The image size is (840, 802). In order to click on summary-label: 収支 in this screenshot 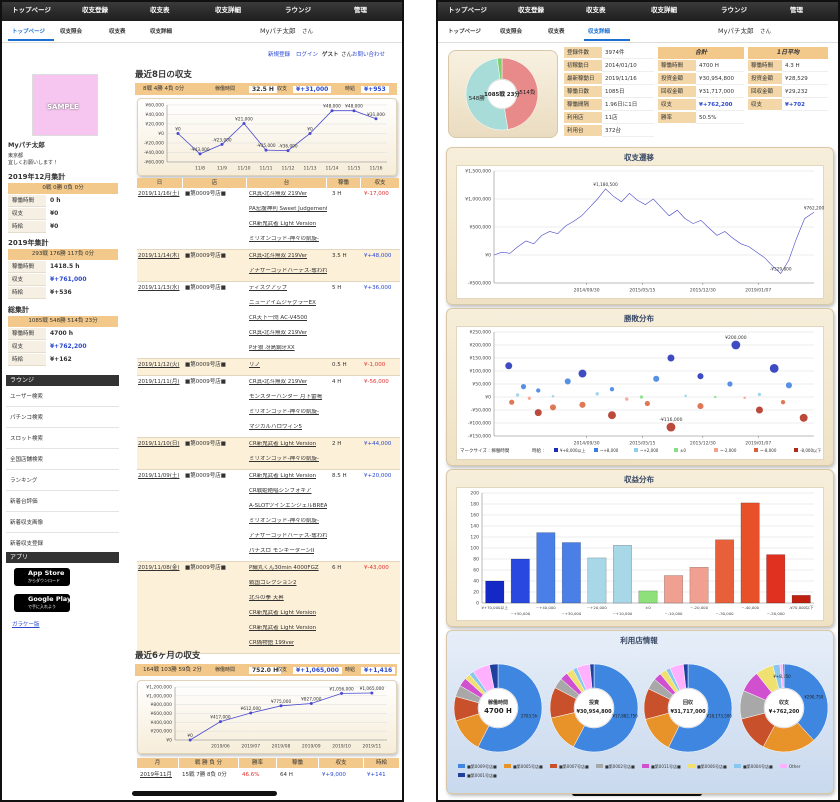, I will do `click(27, 347)`.